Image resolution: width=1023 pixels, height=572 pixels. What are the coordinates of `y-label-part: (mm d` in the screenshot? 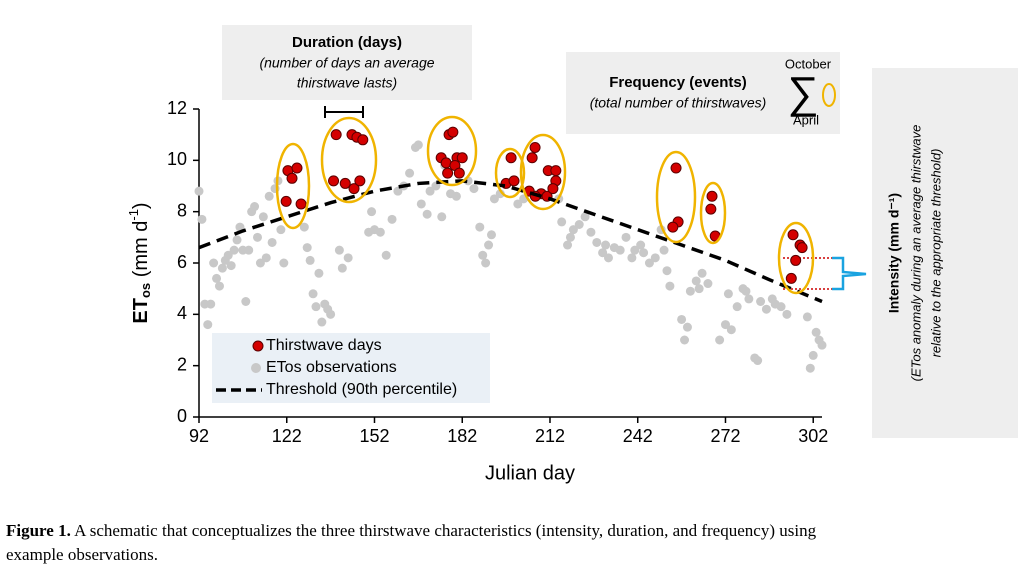 It's located at (141, 252).